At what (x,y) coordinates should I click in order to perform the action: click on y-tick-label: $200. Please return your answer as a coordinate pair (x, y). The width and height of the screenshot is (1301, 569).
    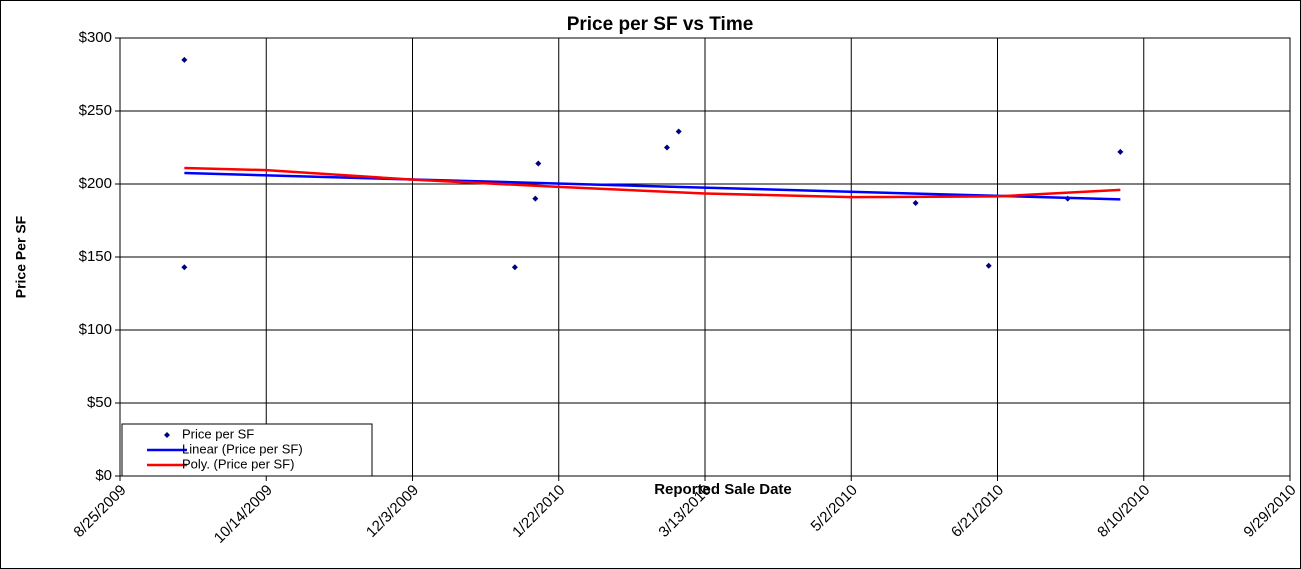
    Looking at the image, I should click on (95, 183).